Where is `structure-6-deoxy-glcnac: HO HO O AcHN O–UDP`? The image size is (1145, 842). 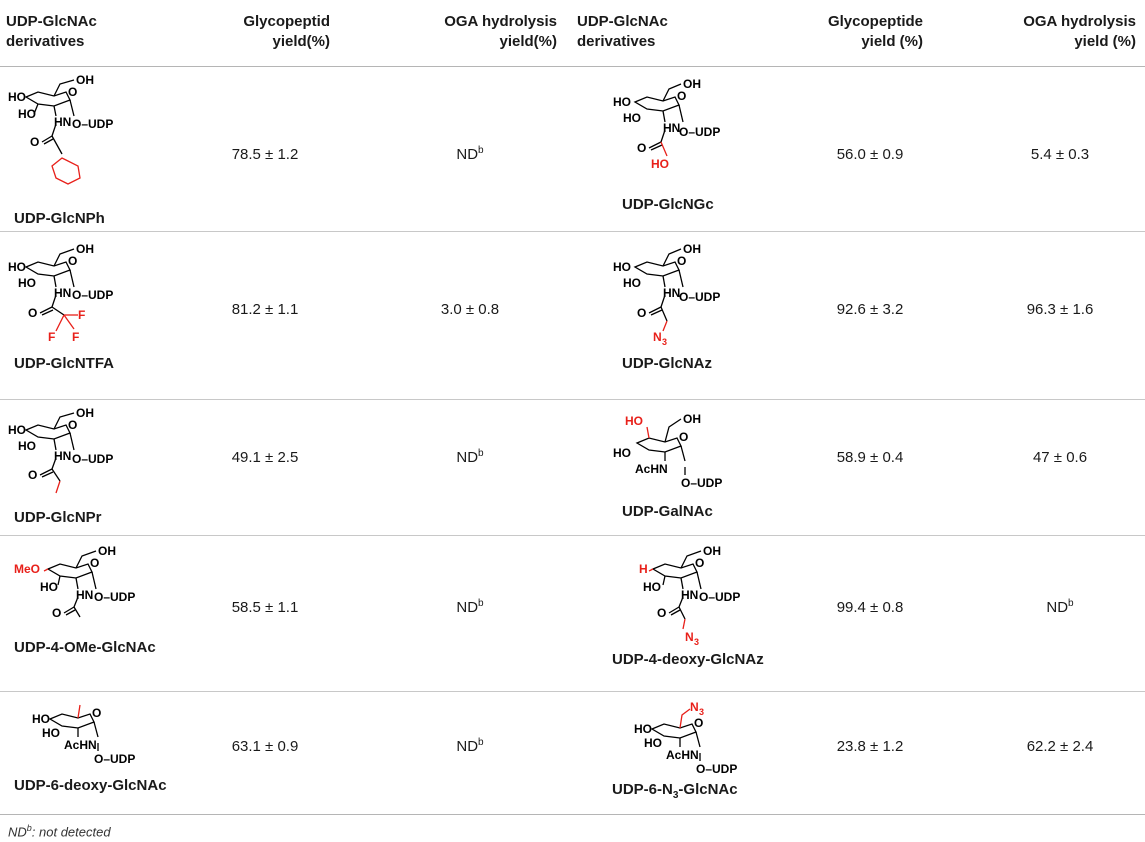 structure-6-deoxy-glcnac: HO HO O AcHN O–UDP is located at coordinates (83, 735).